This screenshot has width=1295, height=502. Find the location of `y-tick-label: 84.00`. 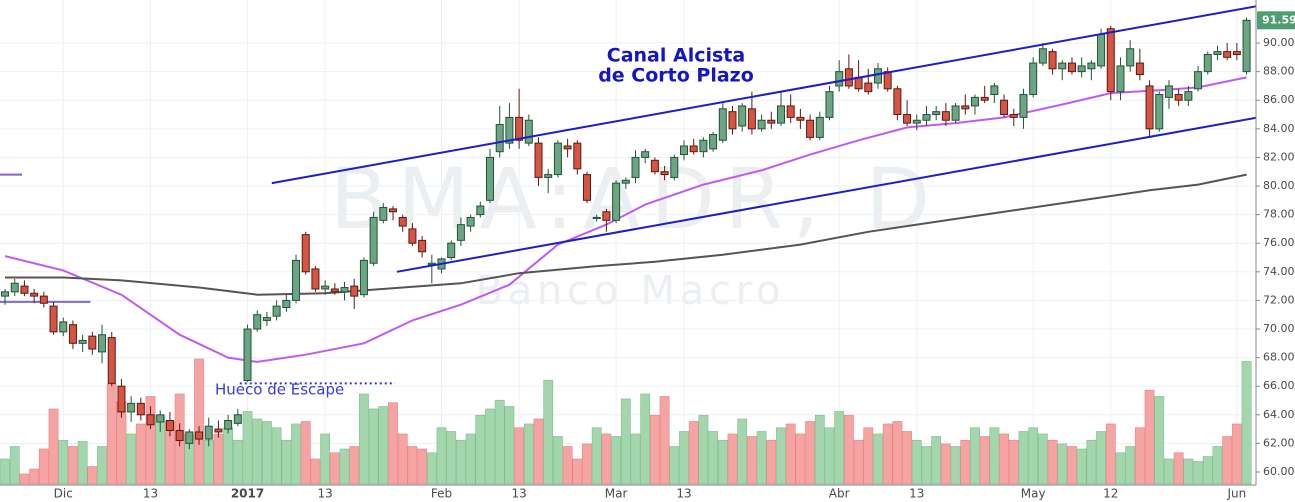

y-tick-label: 84.00 is located at coordinates (1279, 128).